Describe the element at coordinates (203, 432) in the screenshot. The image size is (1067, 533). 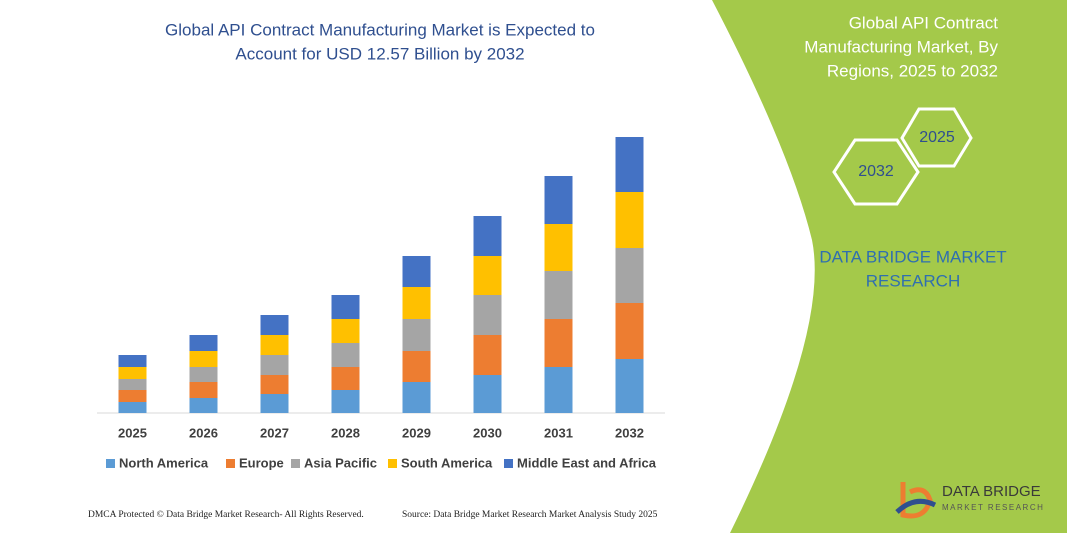
I see `x-tick-label: 2026` at that location.